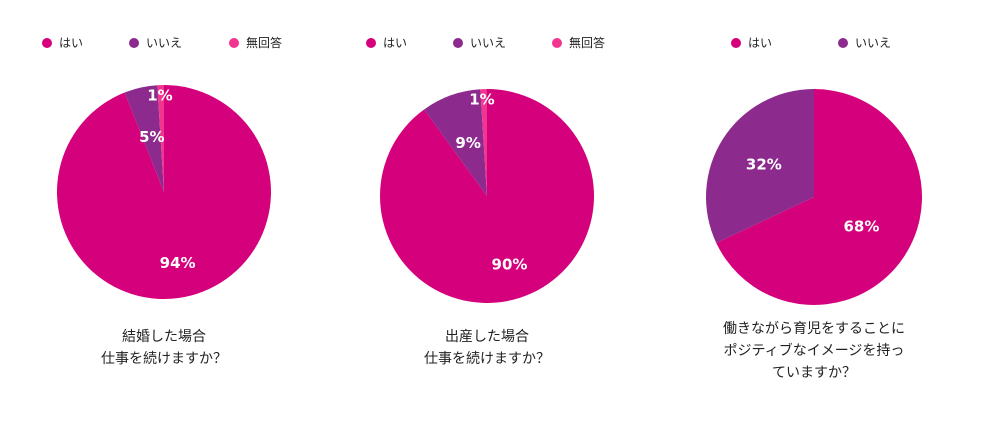  I want to click on pie: 94% 5% 1%, so click(163, 192).